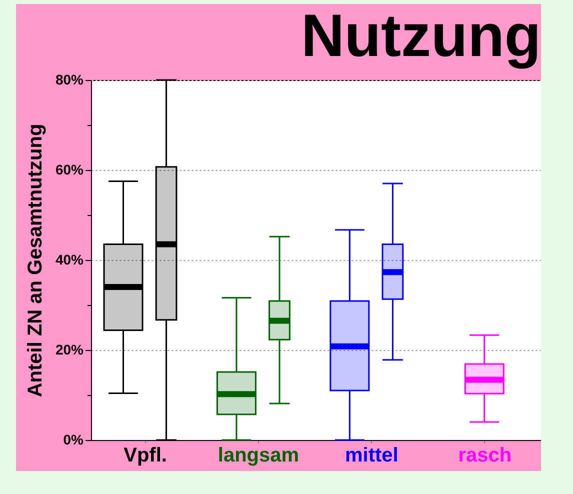 The image size is (573, 494). Describe the element at coordinates (259, 455) in the screenshot. I see `x-tick-label: langsam` at that location.